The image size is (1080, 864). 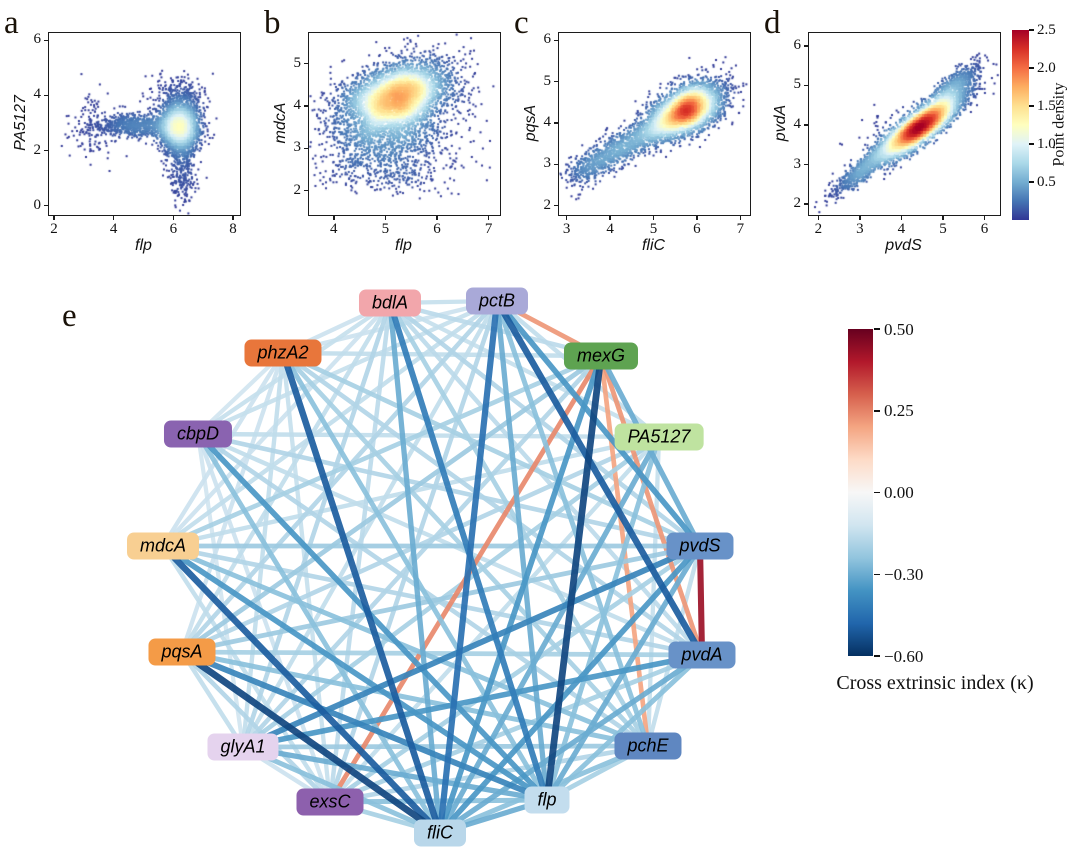 What do you see at coordinates (69, 316) in the screenshot?
I see `panel-letter-e: e` at bounding box center [69, 316].